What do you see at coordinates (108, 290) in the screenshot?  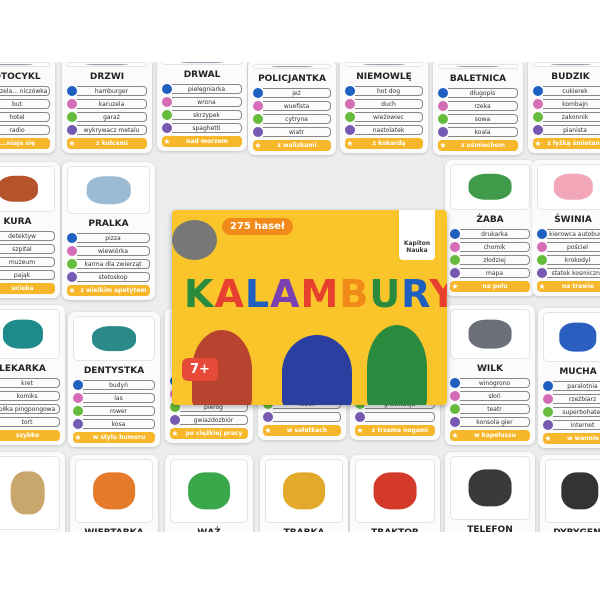 I see `card-bonus-bar: ★ z wielkim apetytem` at bounding box center [108, 290].